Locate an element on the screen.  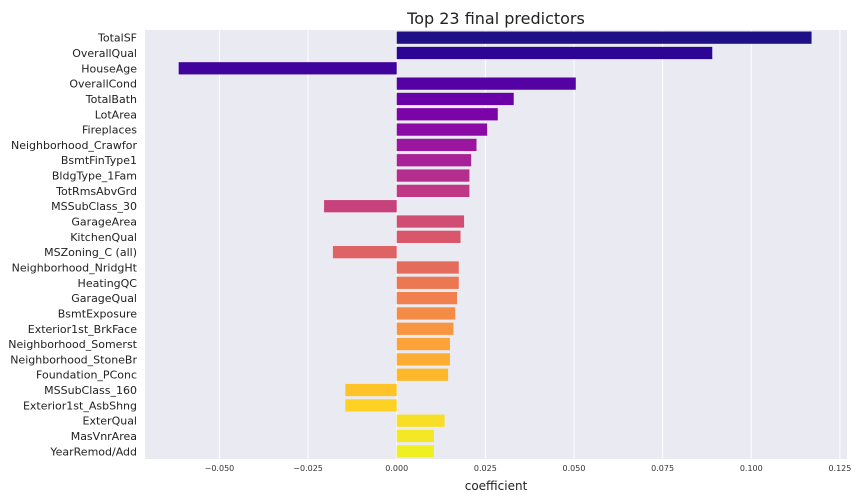
bar-garagearea is located at coordinates (430, 221).